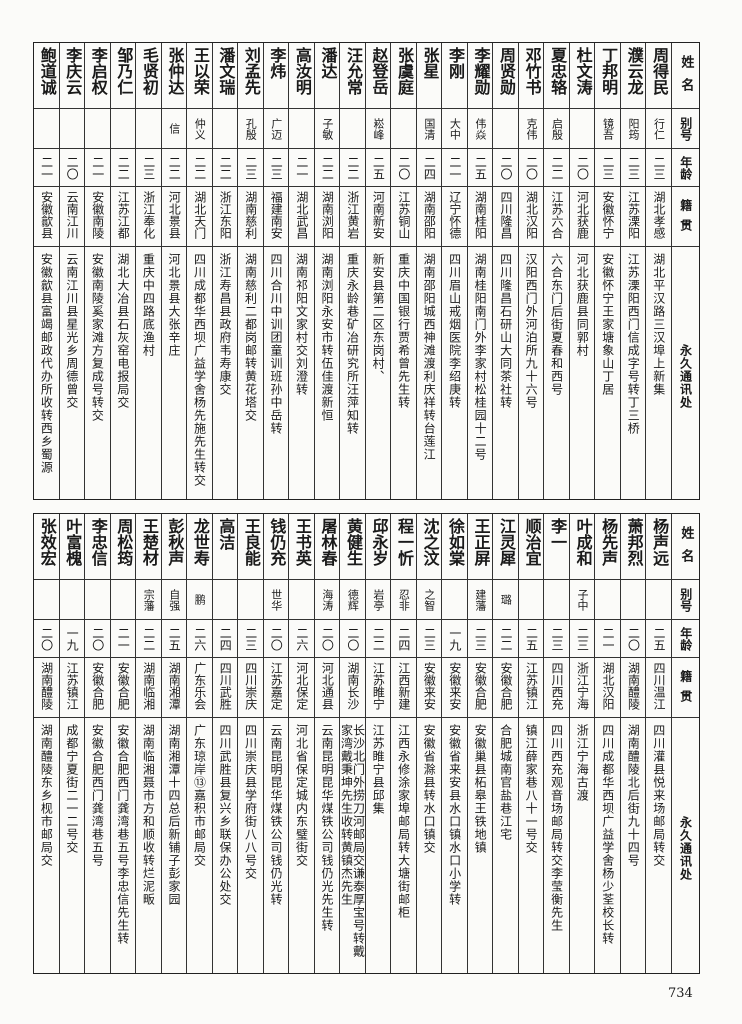  I want to click on cell-name-text: 杨先声, so click(609, 542).